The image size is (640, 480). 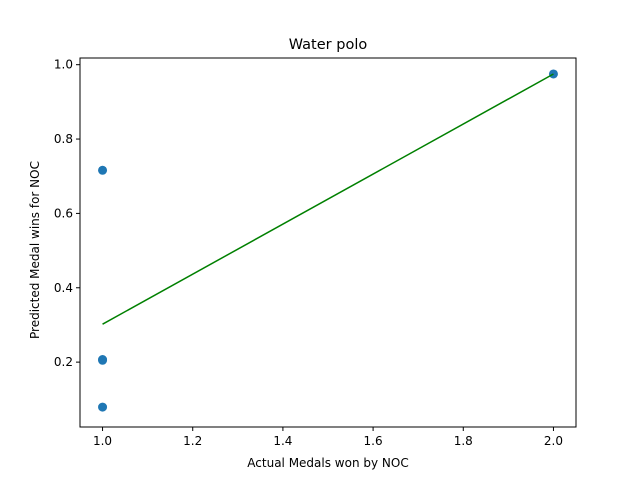 I want to click on x-tick-label: 1.2, so click(x=192, y=441).